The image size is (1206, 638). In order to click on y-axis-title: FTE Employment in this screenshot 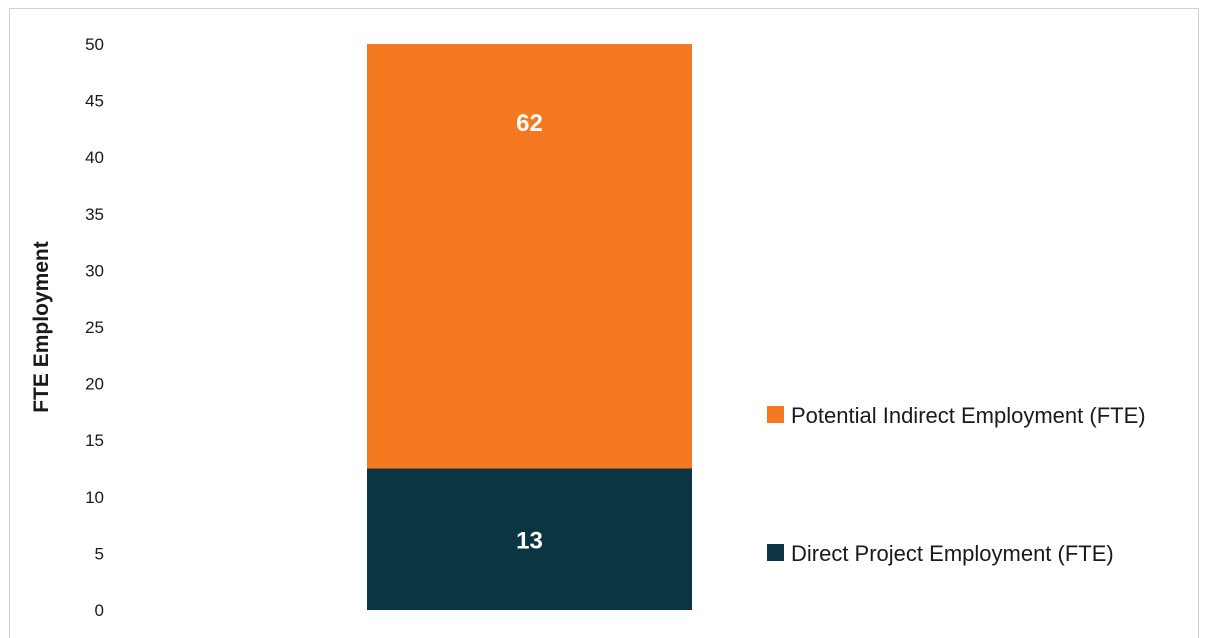, I will do `click(41, 327)`.